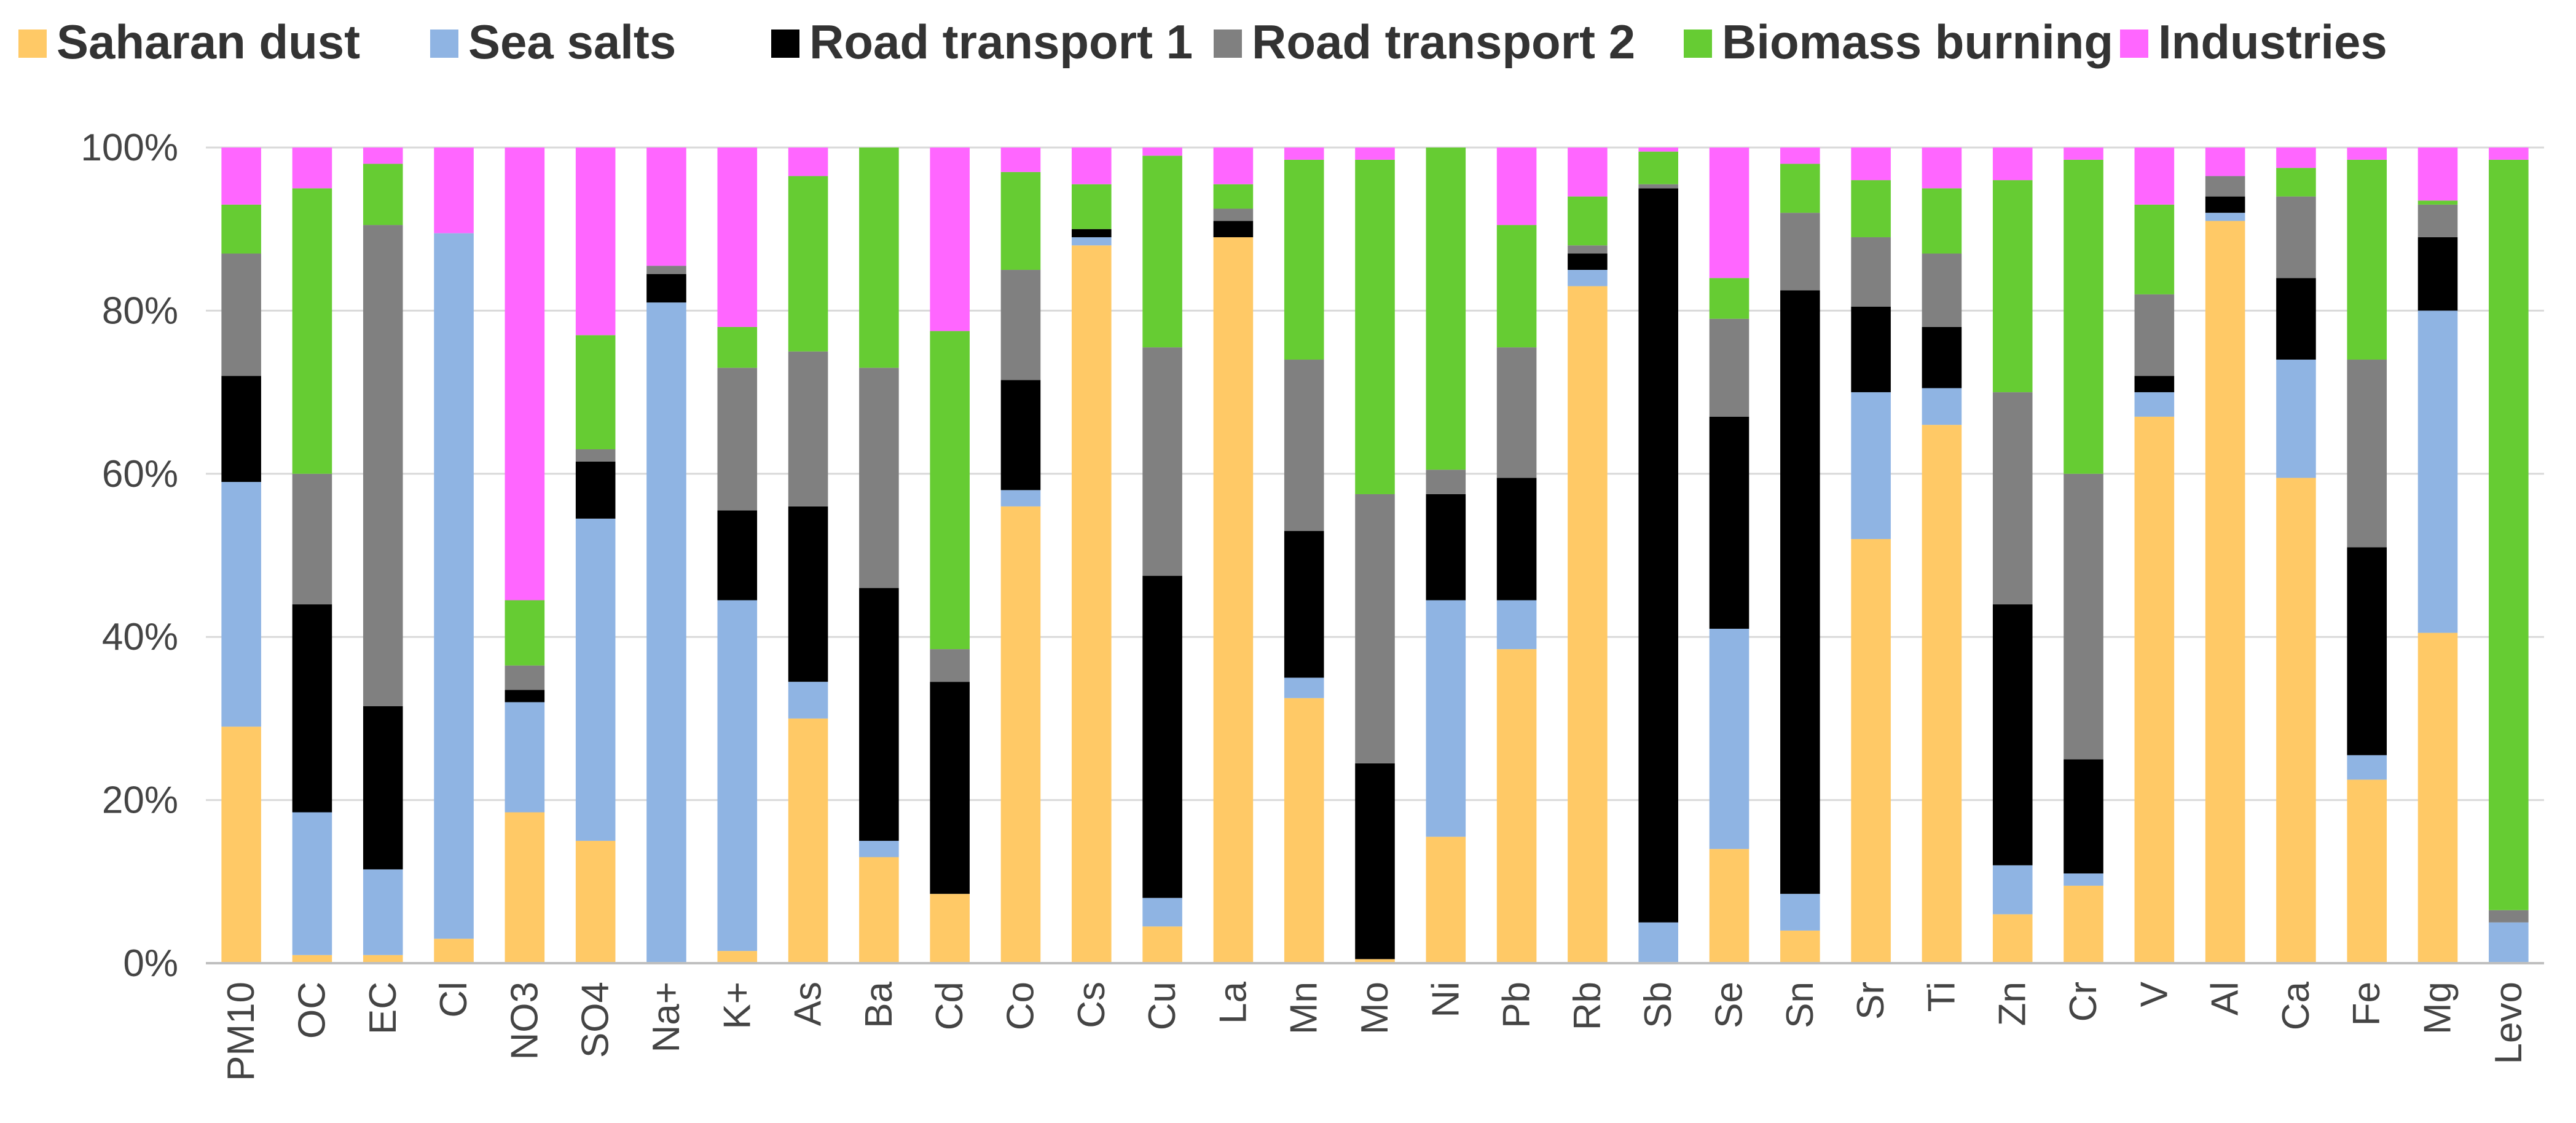  I want to click on bar-se-saharan-dust, so click(1729, 906).